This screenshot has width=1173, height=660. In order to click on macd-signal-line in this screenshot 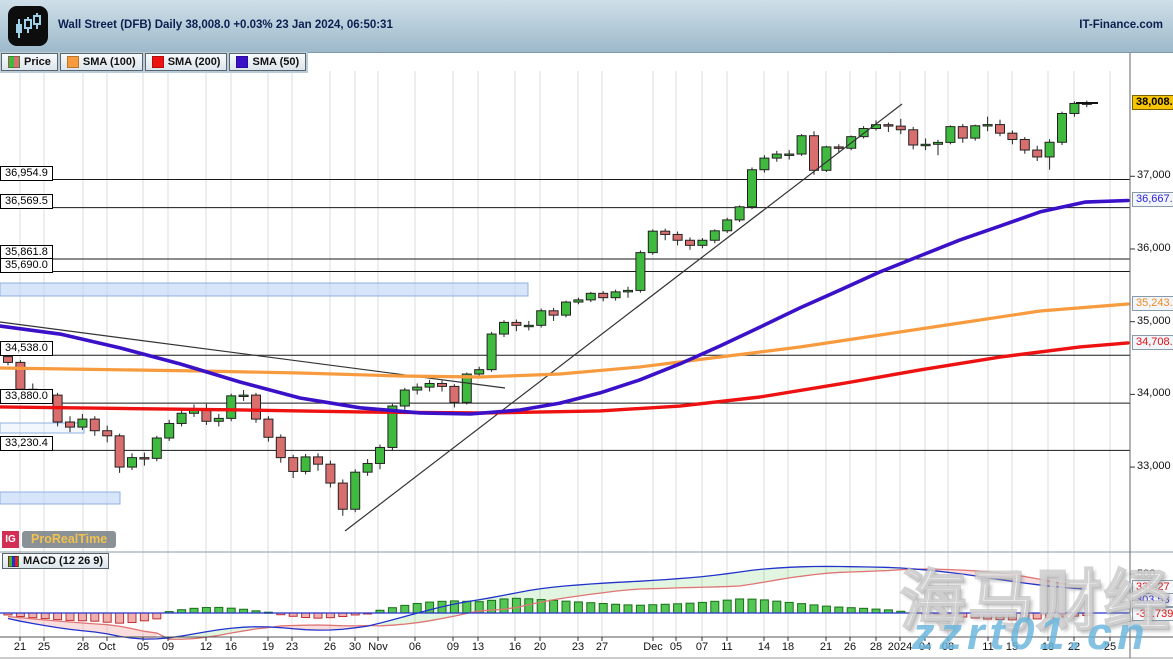, I will do `click(547, 604)`.